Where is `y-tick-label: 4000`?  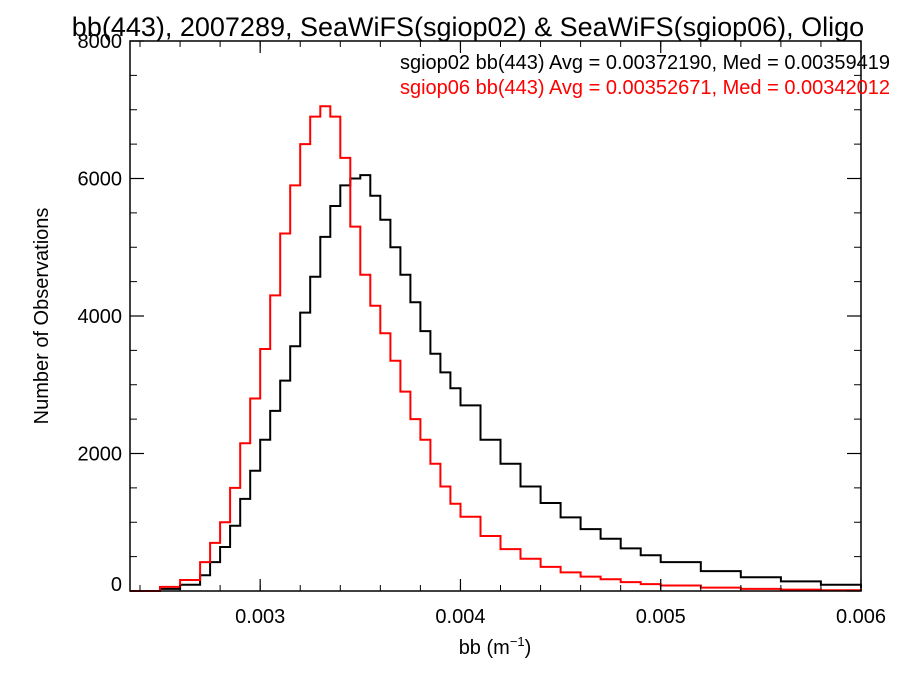
y-tick-label: 4000 is located at coordinates (100, 317).